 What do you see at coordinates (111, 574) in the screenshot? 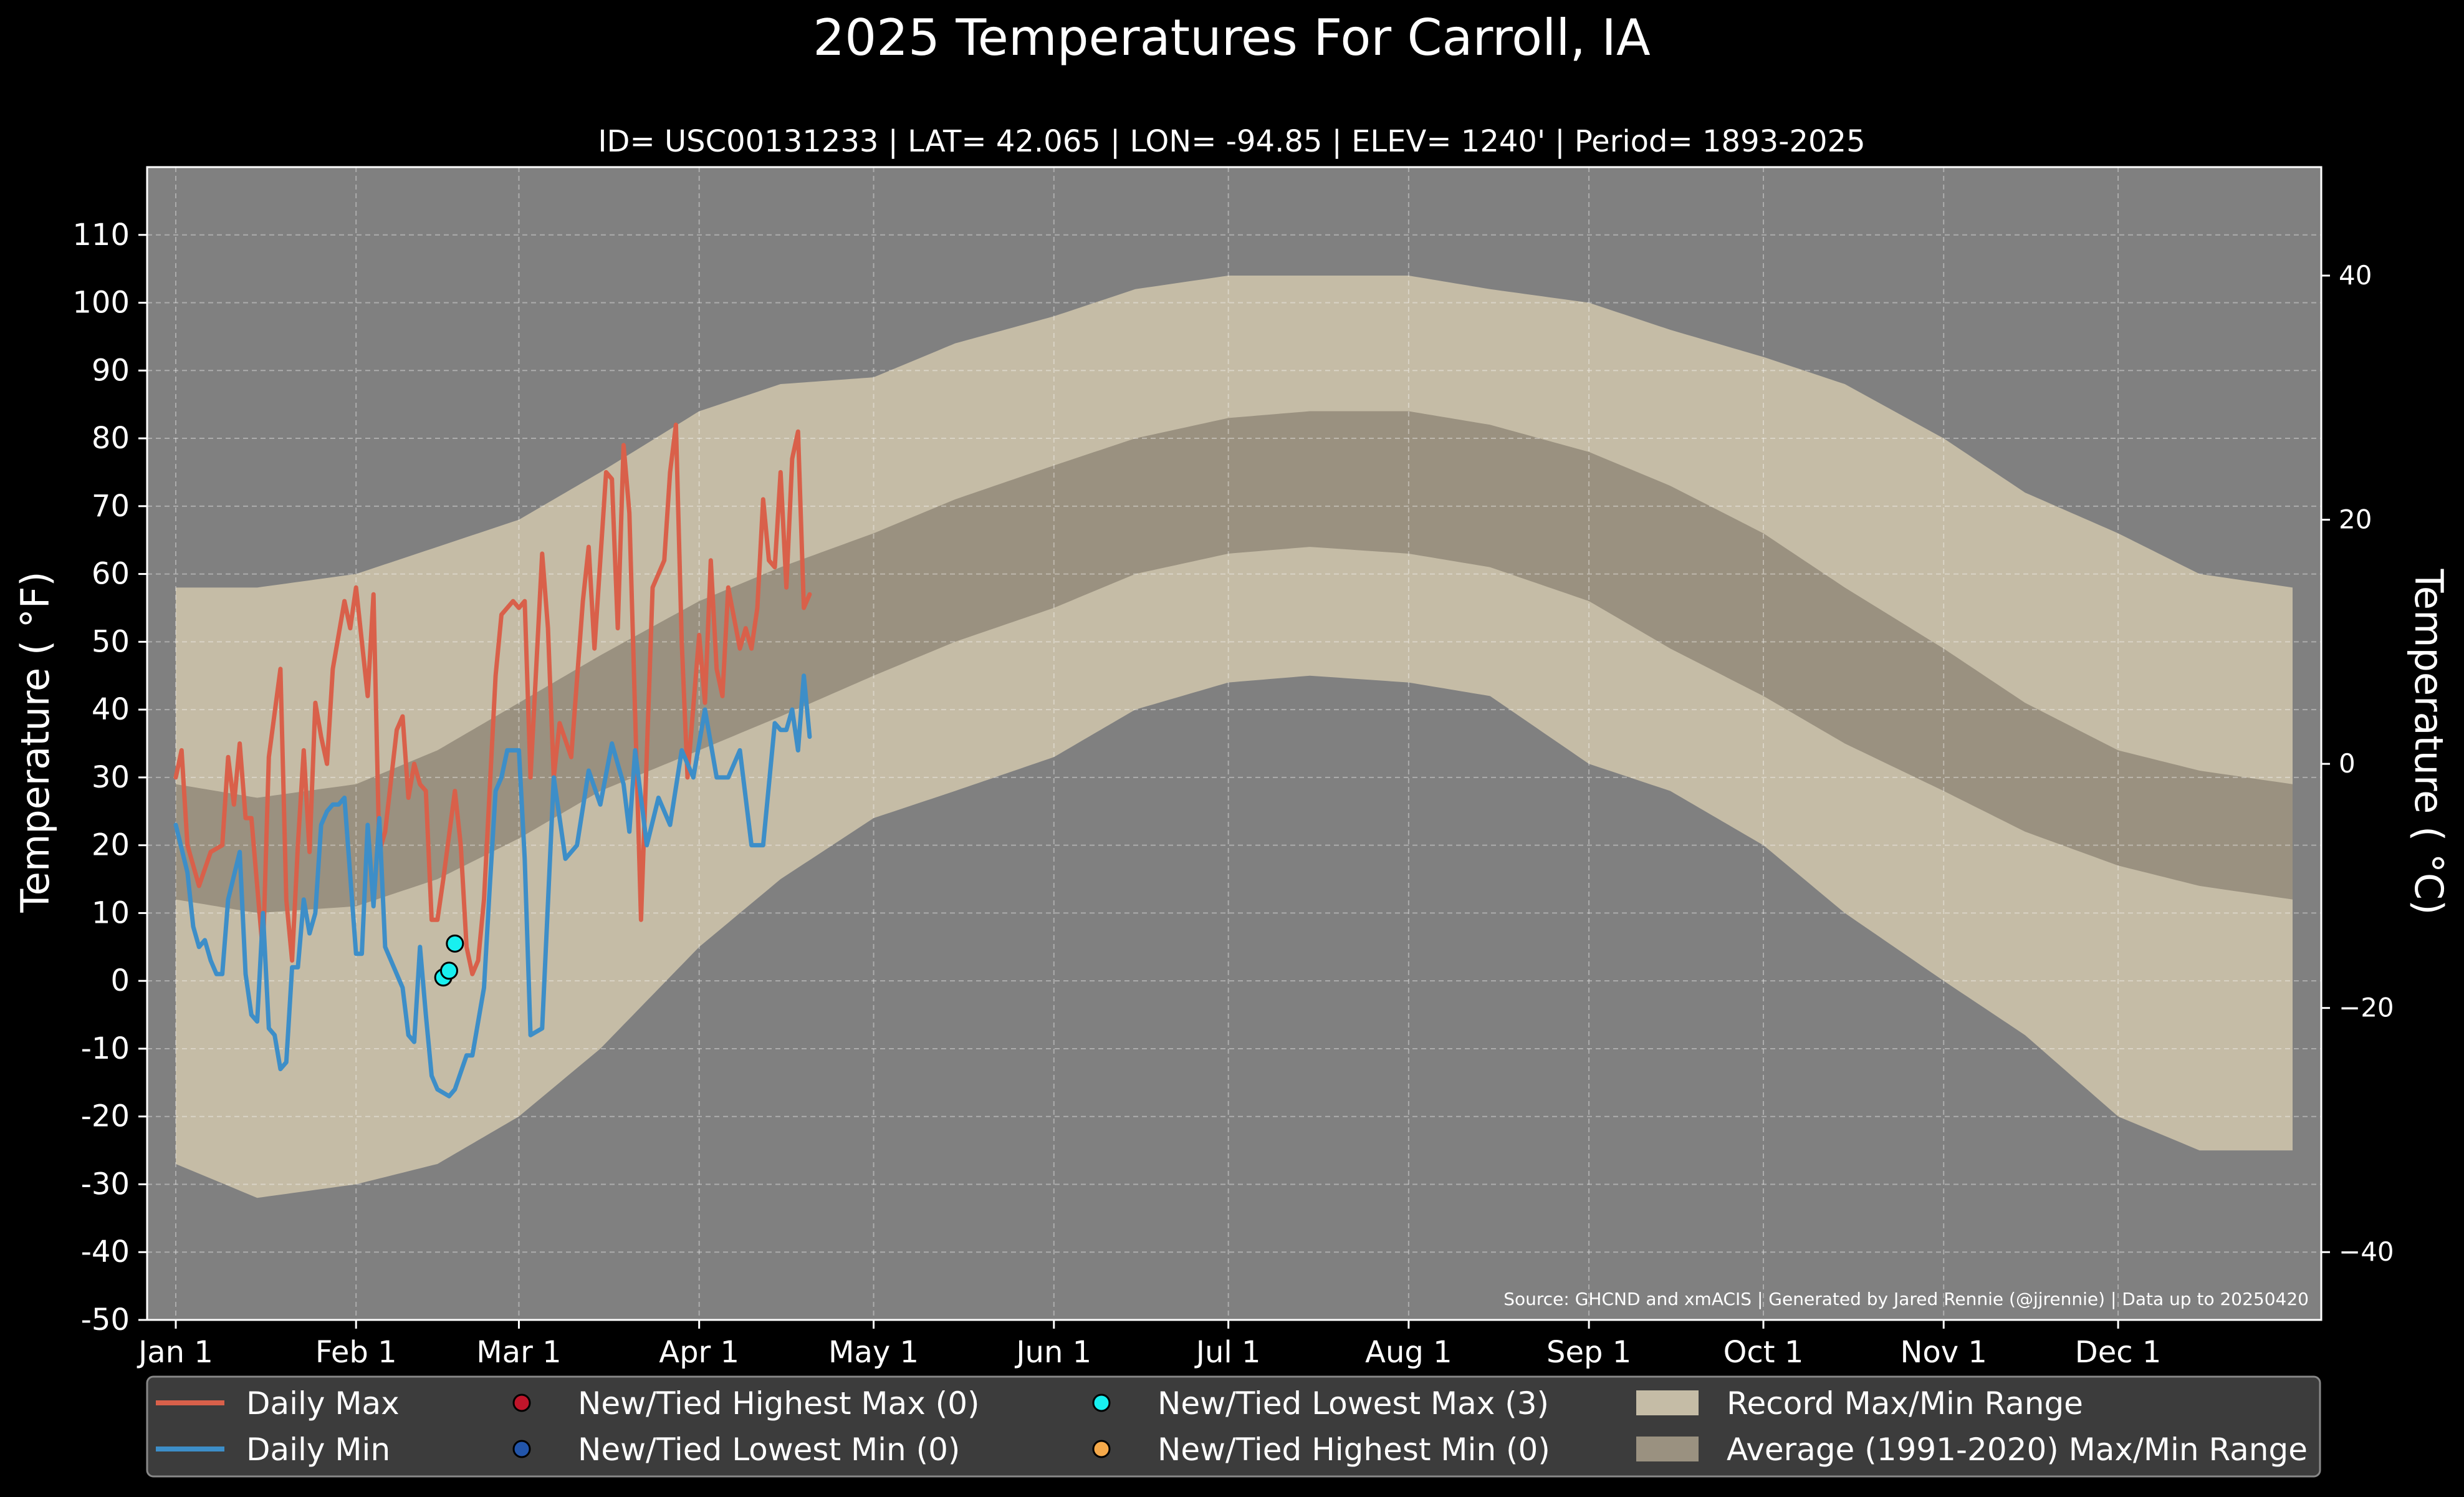
I see `y-tick-label-left: 60` at bounding box center [111, 574].